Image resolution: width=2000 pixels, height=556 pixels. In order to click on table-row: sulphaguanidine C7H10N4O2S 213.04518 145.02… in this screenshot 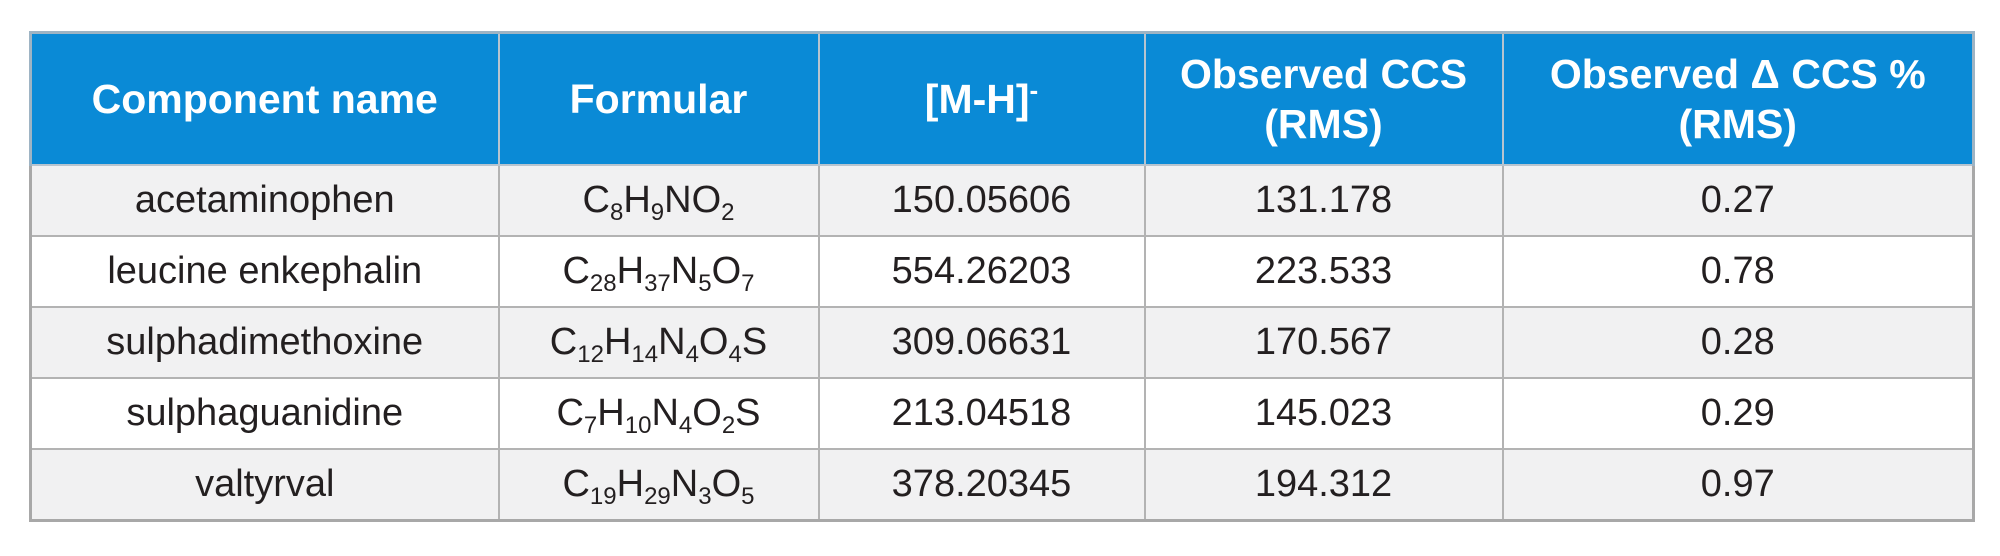, I will do `click(1002, 413)`.